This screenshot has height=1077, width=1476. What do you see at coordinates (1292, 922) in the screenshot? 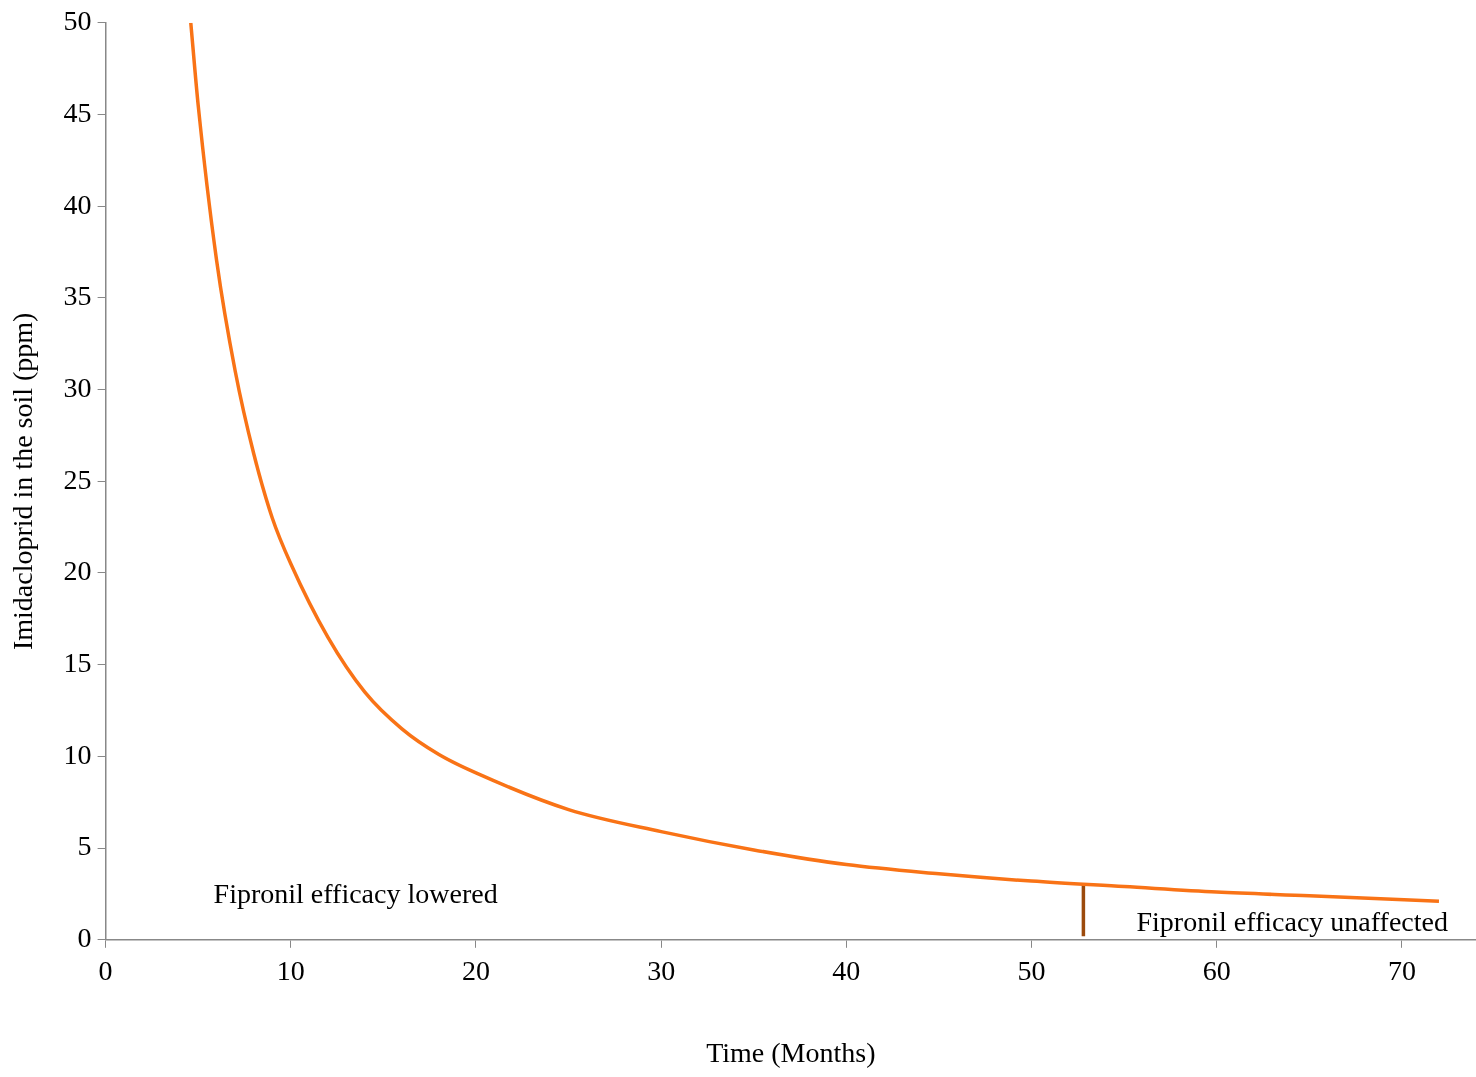
I see `annotation: Fipronil efficacy unaffected` at bounding box center [1292, 922].